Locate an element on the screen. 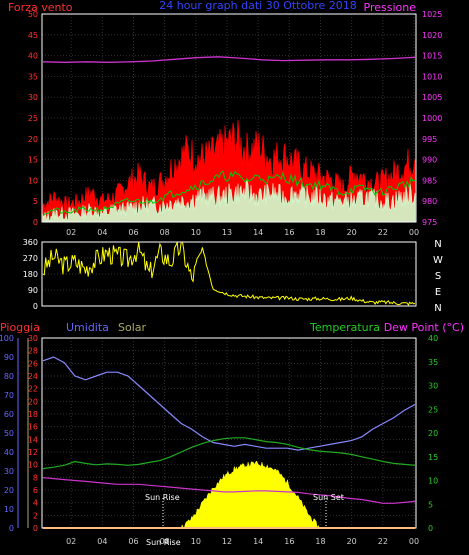 Image resolution: width=469 pixels, height=555 pixels. pressure-y-tick: 990 is located at coordinates (429, 160).